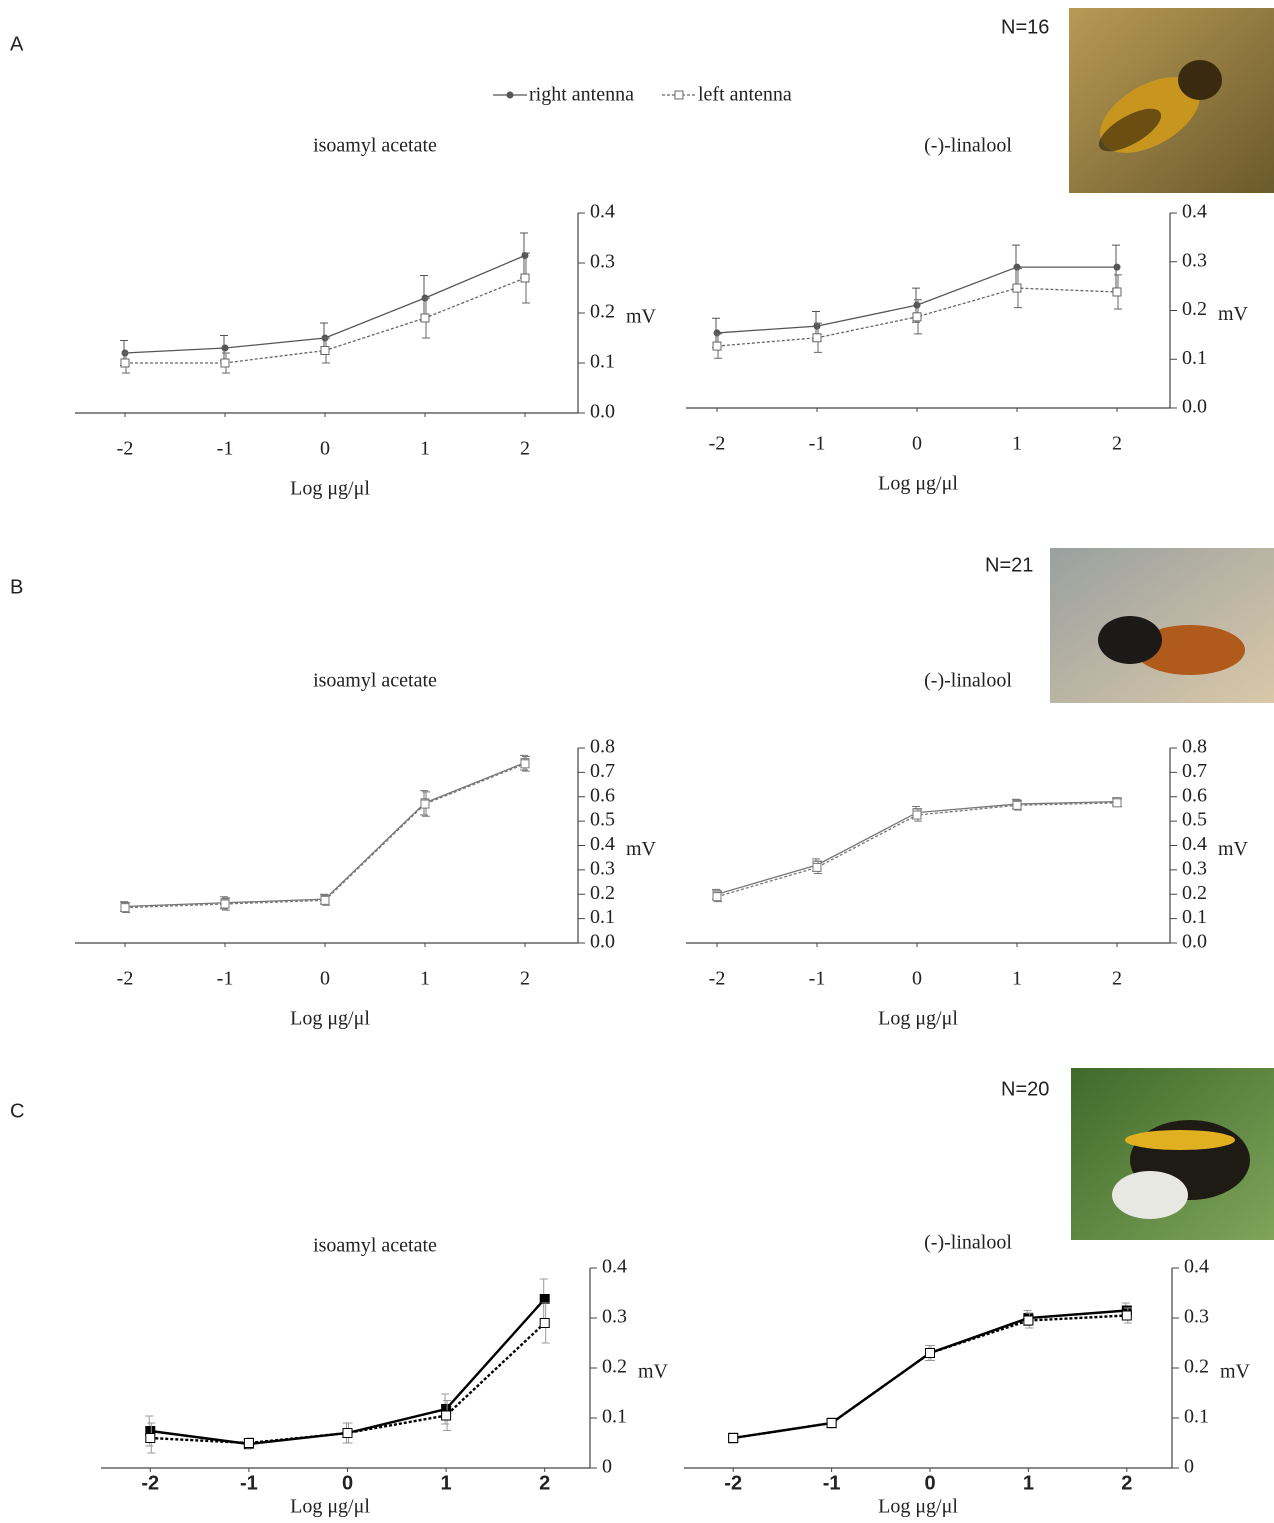 The width and height of the screenshot is (1274, 1523). Describe the element at coordinates (16, 587) in the screenshot. I see `panel-letter: B` at that location.